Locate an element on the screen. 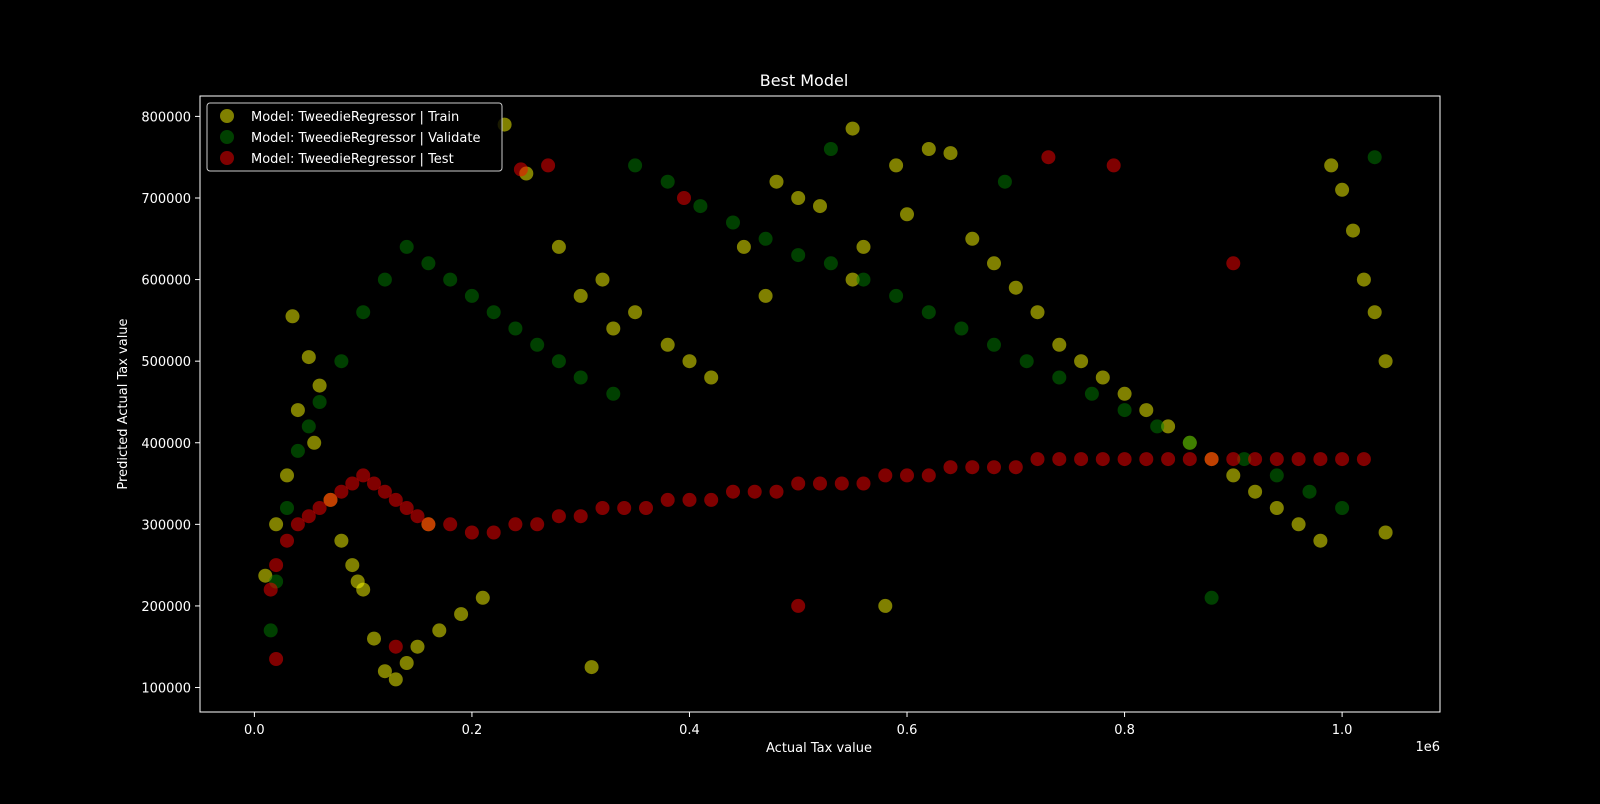  x-axis: 0.0 0.2 0.4 0.6 0.8 1.0 is located at coordinates (798, 725).